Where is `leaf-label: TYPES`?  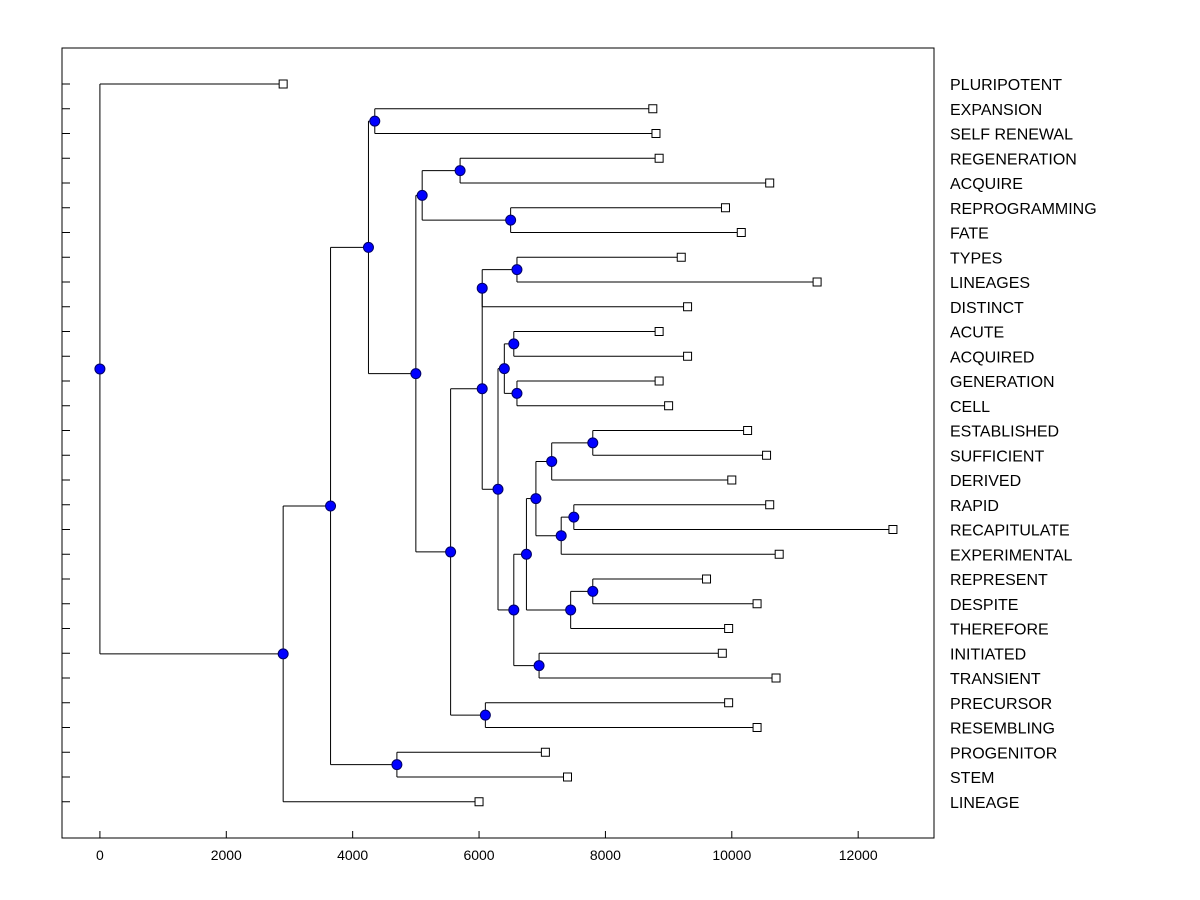 leaf-label: TYPES is located at coordinates (976, 258).